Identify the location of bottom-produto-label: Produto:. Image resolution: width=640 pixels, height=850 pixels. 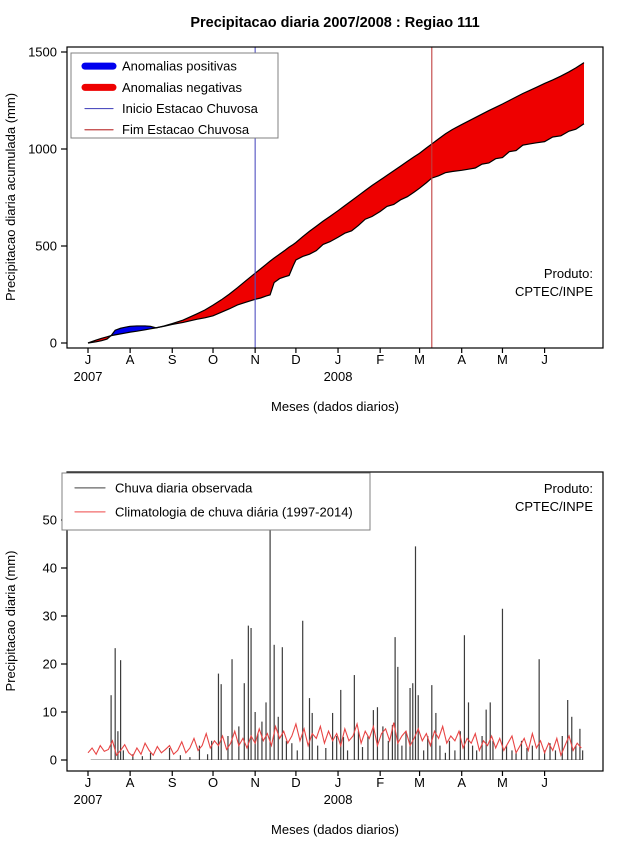
(568, 488).